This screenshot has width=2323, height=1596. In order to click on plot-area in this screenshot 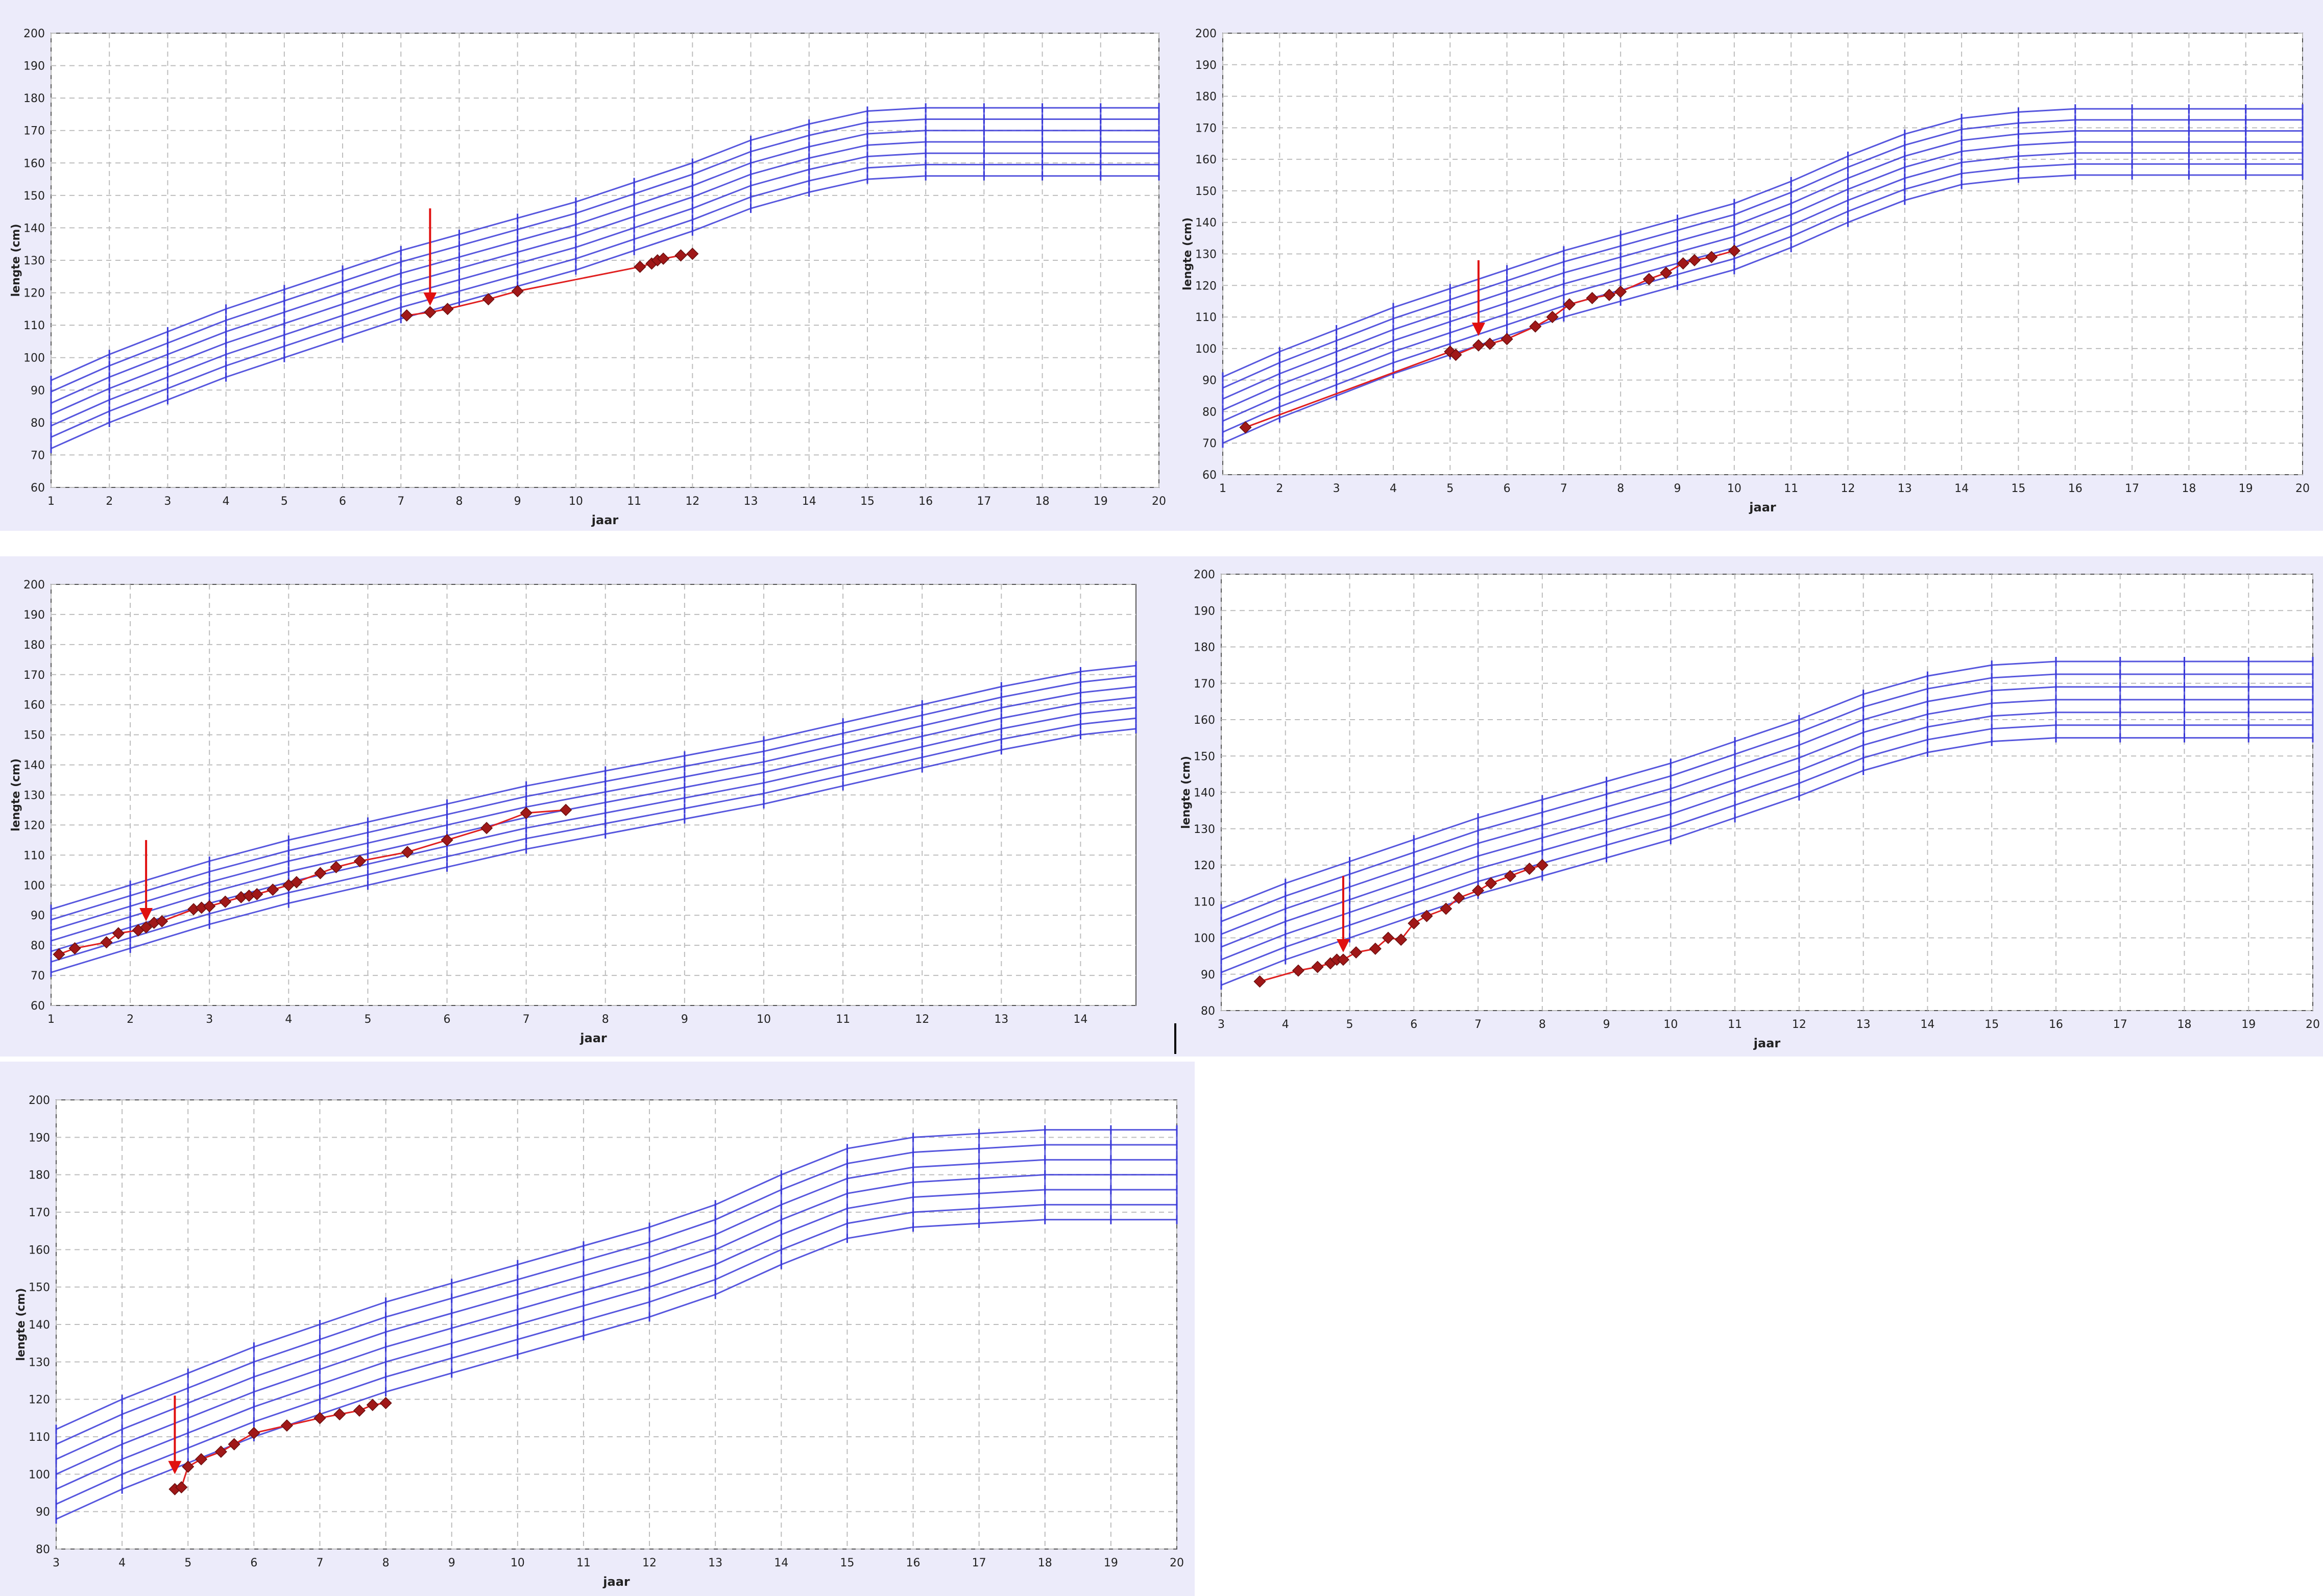, I will do `click(1762, 254)`.